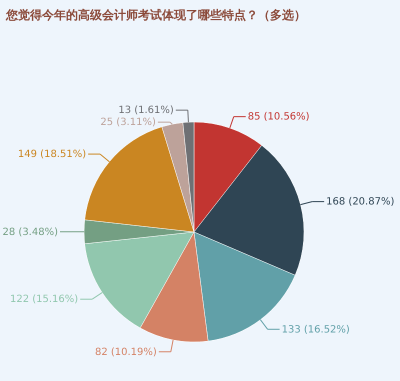  What do you see at coordinates (128, 122) in the screenshot?
I see `data-label: 25 (3.11%)` at bounding box center [128, 122].